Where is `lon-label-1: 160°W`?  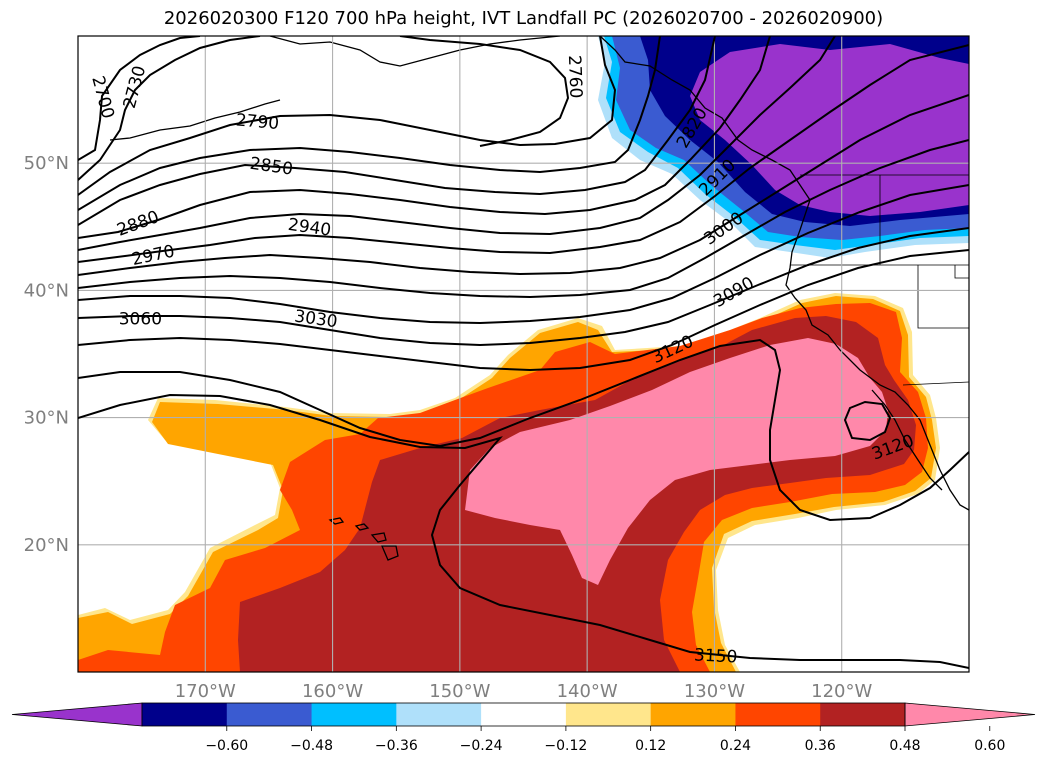 lon-label-1: 160°W is located at coordinates (332, 691).